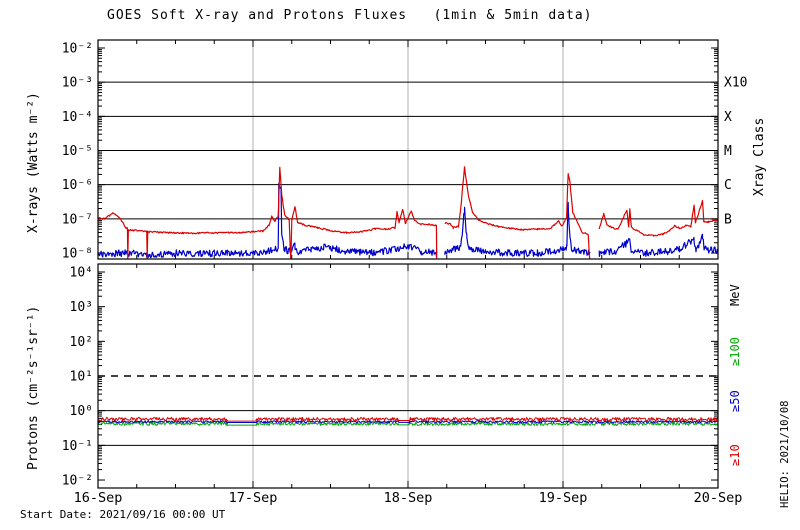 The width and height of the screenshot is (800, 530). Describe the element at coordinates (759, 156) in the screenshot. I see `xray-class-axis-title: Xray Class` at that location.